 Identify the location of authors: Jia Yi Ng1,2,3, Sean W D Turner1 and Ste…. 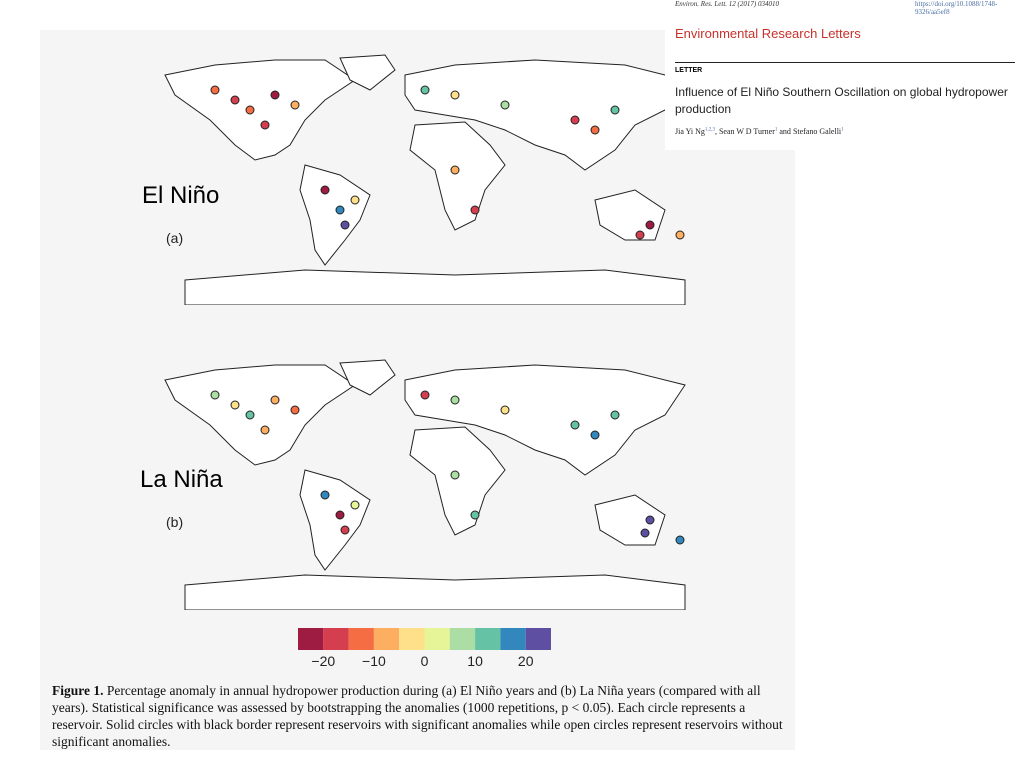
(759, 131).